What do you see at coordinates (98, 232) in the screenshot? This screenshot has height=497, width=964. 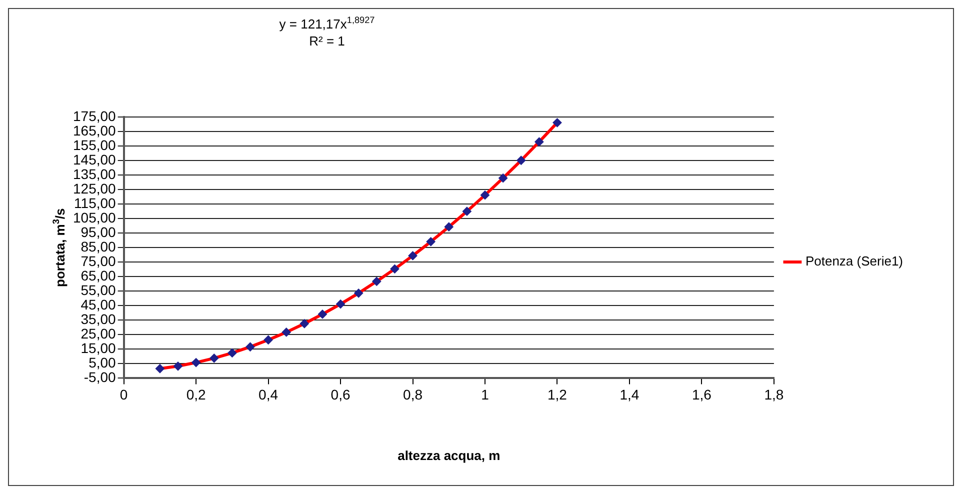 I see `y-tick-label: 95,00` at bounding box center [98, 232].